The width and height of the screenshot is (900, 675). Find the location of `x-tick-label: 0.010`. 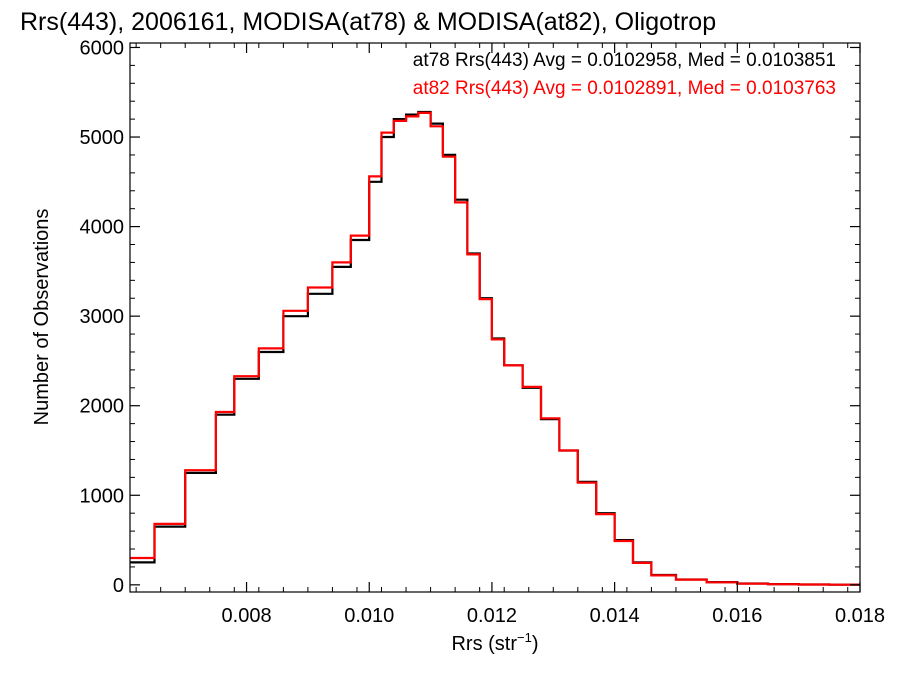

x-tick-label: 0.010 is located at coordinates (369, 616).